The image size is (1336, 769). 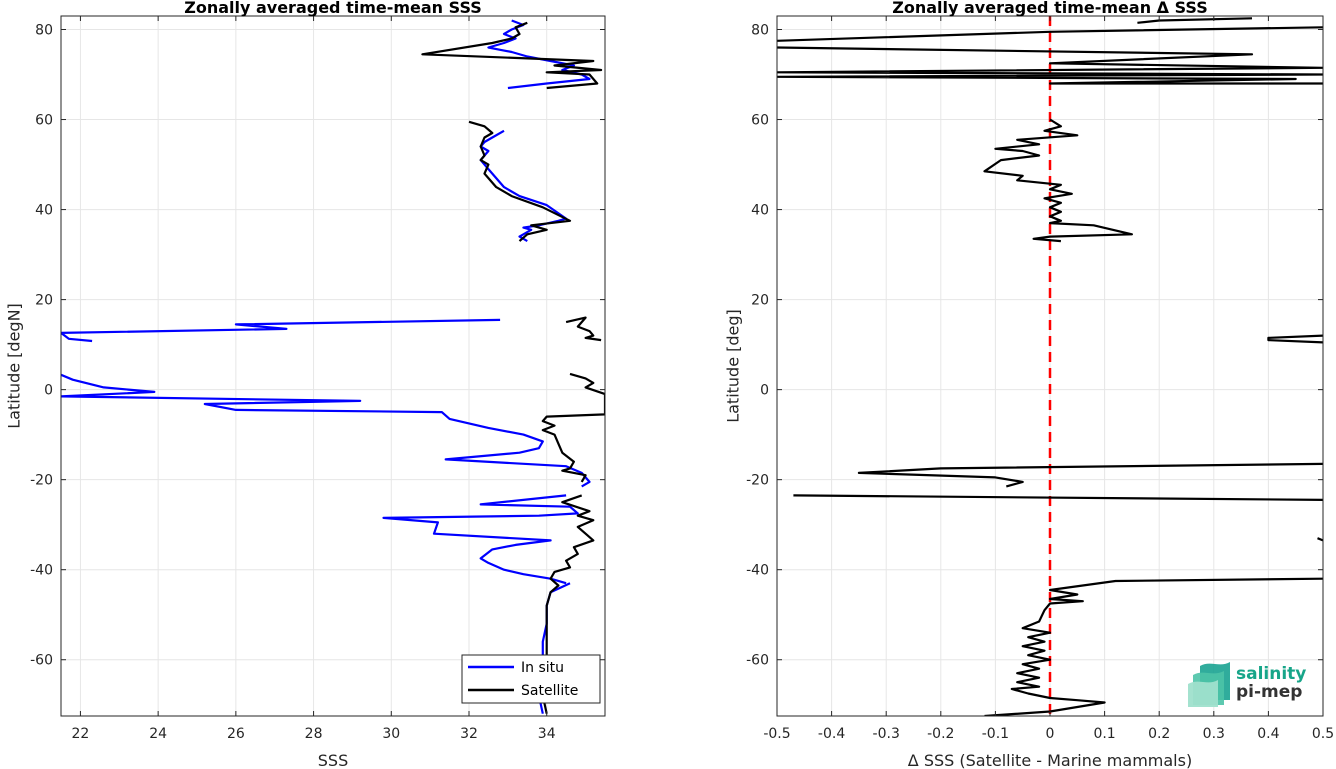 What do you see at coordinates (1090, 475) in the screenshot?
I see `series-line-delta-seg5` at bounding box center [1090, 475].